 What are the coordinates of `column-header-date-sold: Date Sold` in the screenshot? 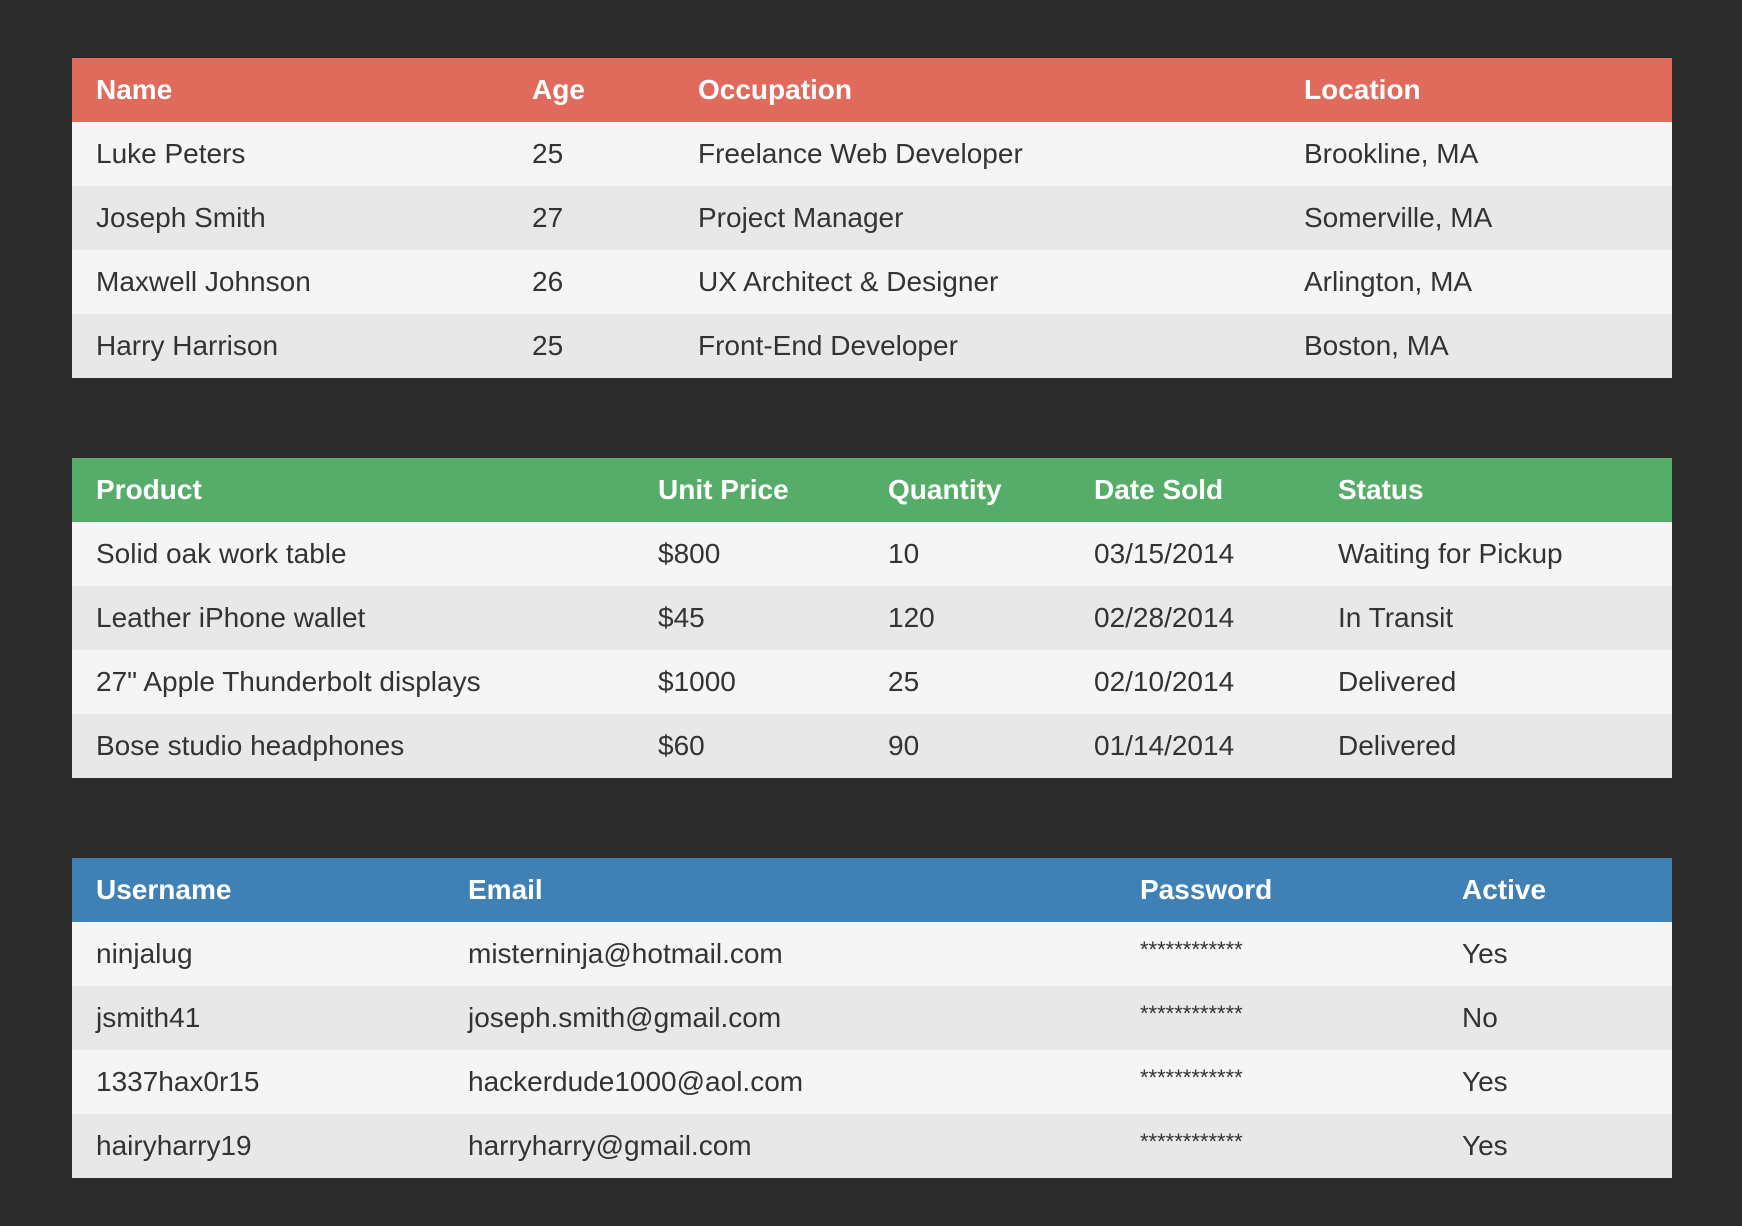 It's located at (1192, 490).